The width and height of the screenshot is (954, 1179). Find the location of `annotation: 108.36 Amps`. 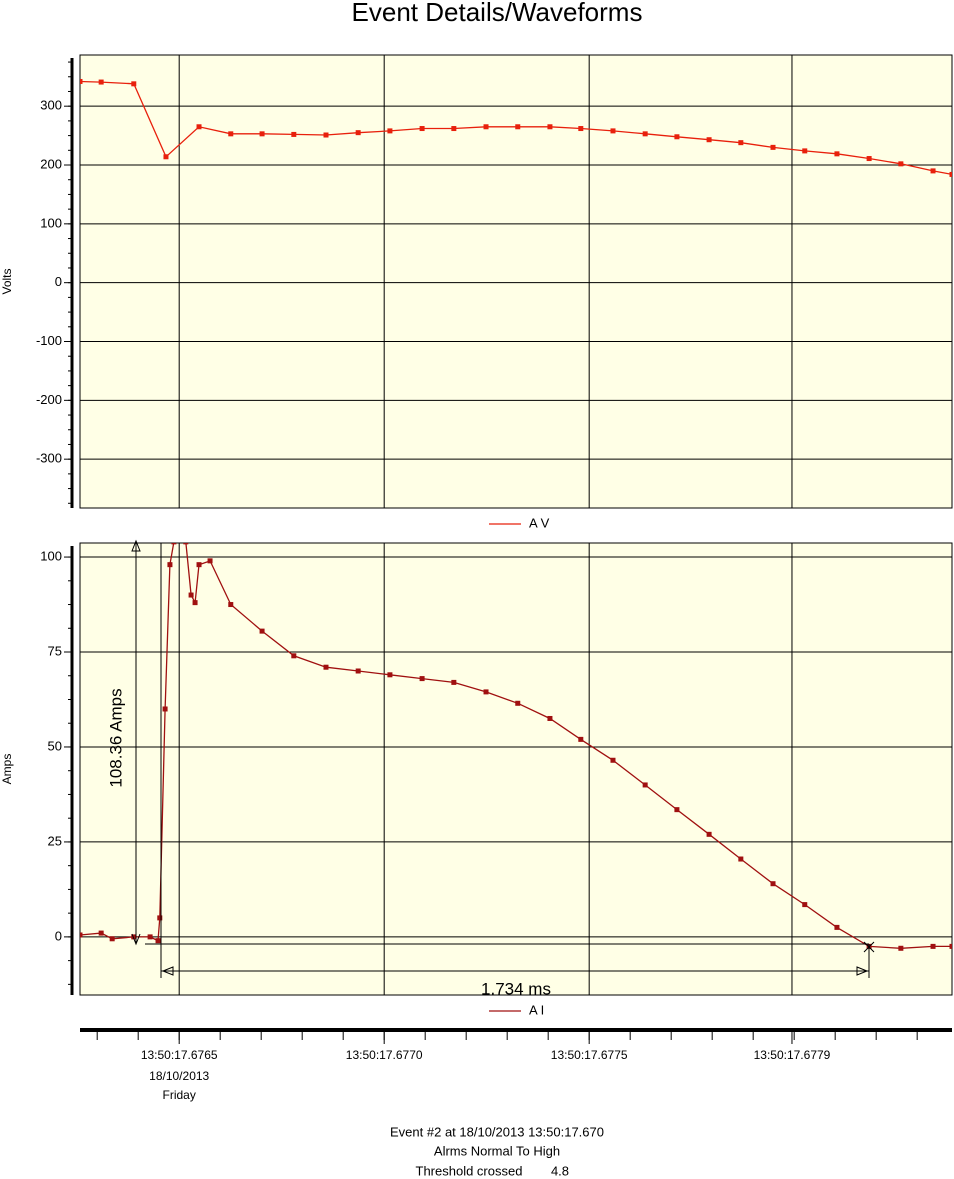

annotation: 108.36 Amps is located at coordinates (115, 737).